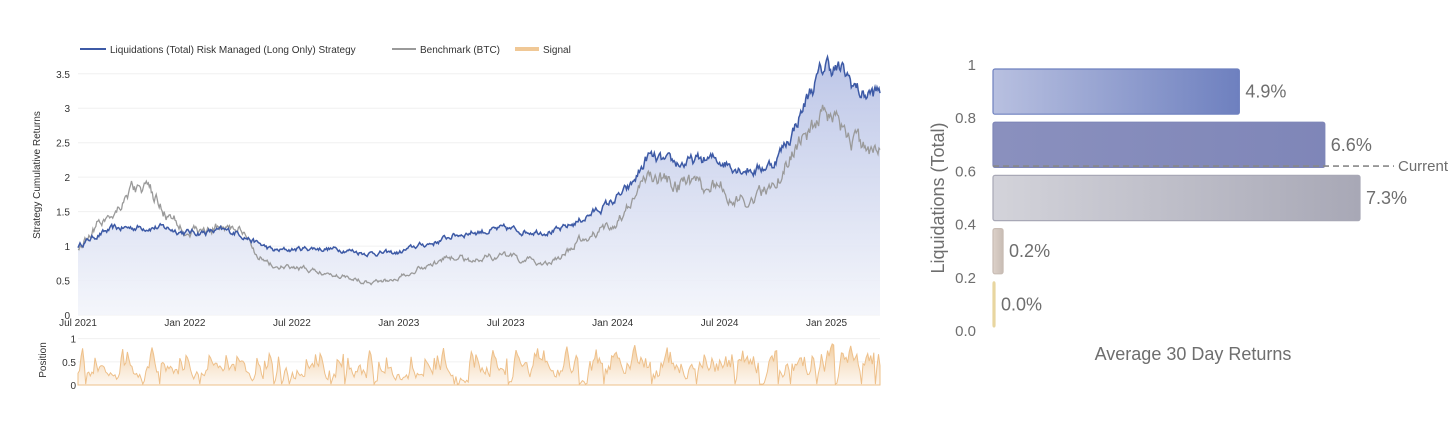  Describe the element at coordinates (63, 196) in the screenshot. I see `main-y-ticks: 0 0.5 1 1.5 2 2.5 3 3.5` at that location.